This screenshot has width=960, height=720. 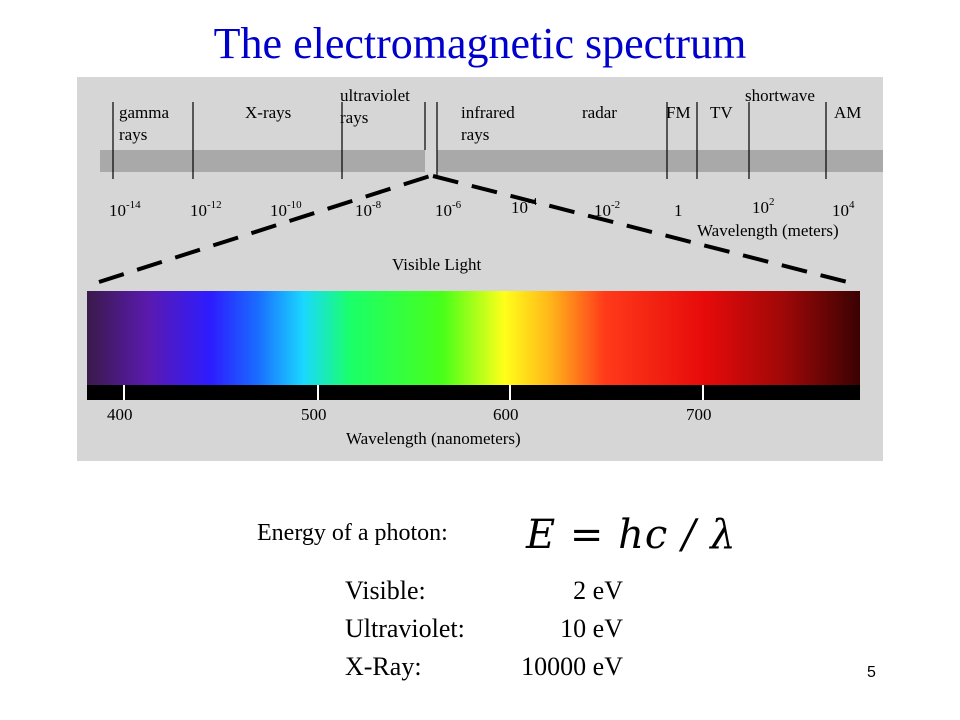 What do you see at coordinates (120, 414) in the screenshot?
I see `visible-tick-400: 400` at bounding box center [120, 414].